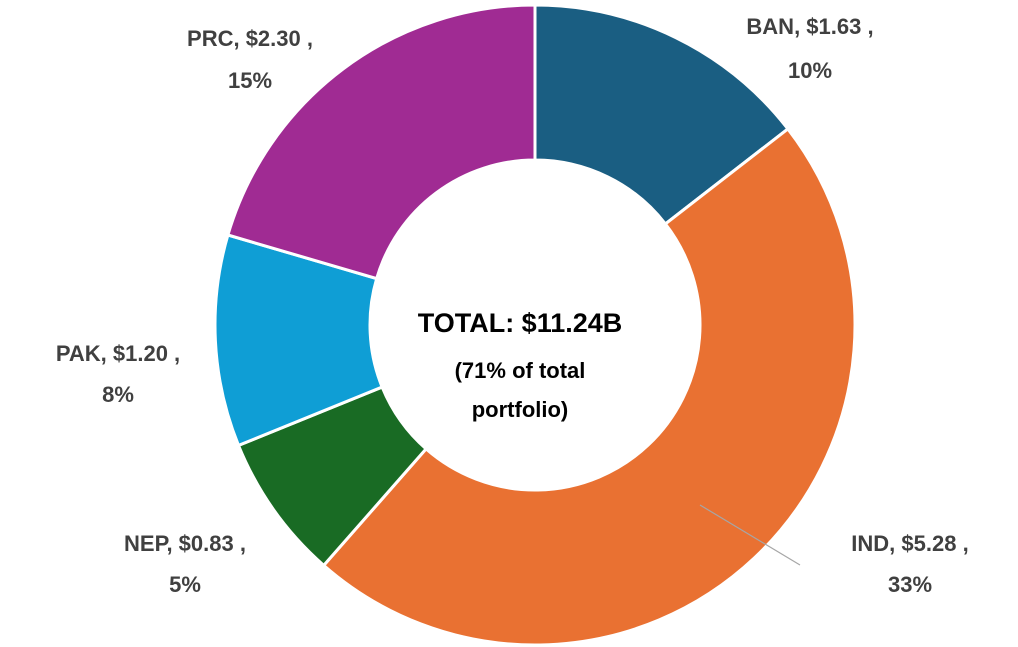 Image resolution: width=1018 pixels, height=647 pixels. What do you see at coordinates (809, 26) in the screenshot?
I see `slice-label: BAN, $1.63 ,` at bounding box center [809, 26].